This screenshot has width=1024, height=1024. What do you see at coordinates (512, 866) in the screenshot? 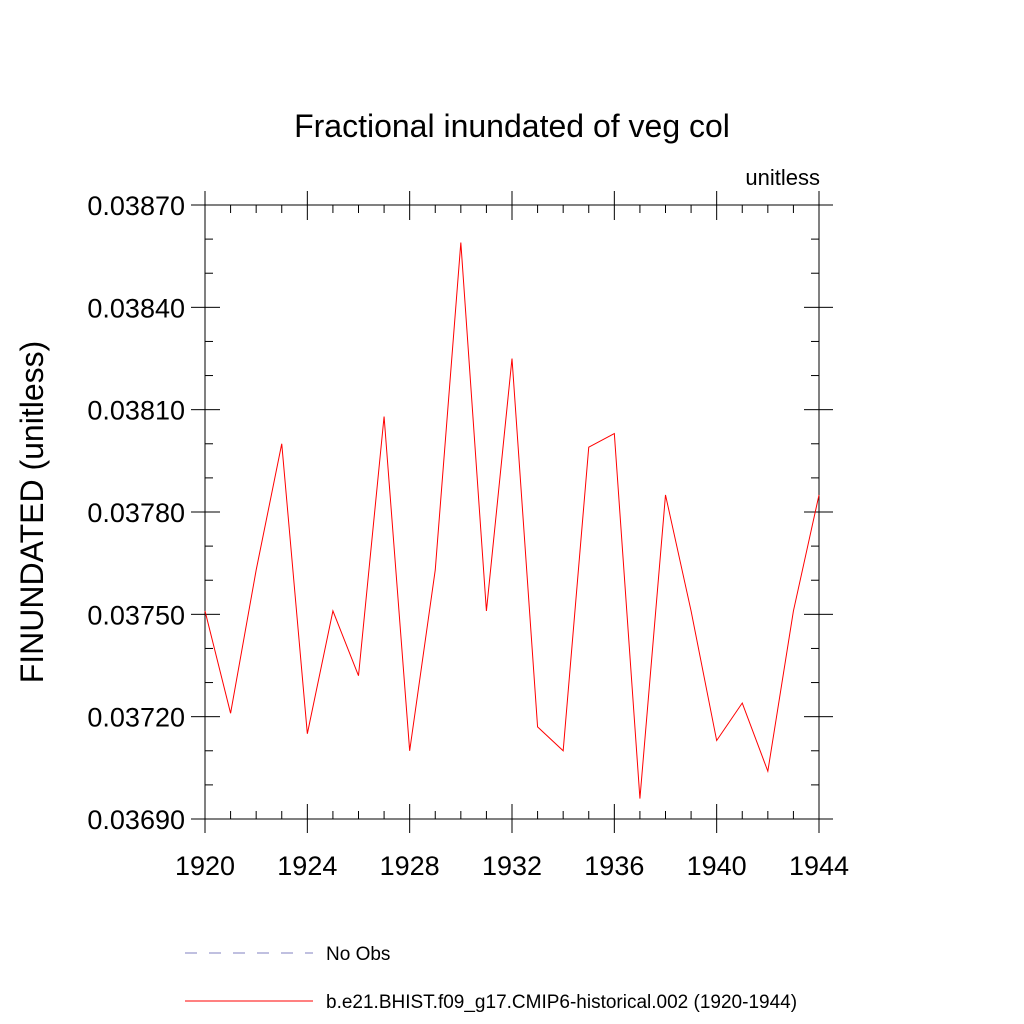
I see `x-tick-label: 1932` at bounding box center [512, 866].